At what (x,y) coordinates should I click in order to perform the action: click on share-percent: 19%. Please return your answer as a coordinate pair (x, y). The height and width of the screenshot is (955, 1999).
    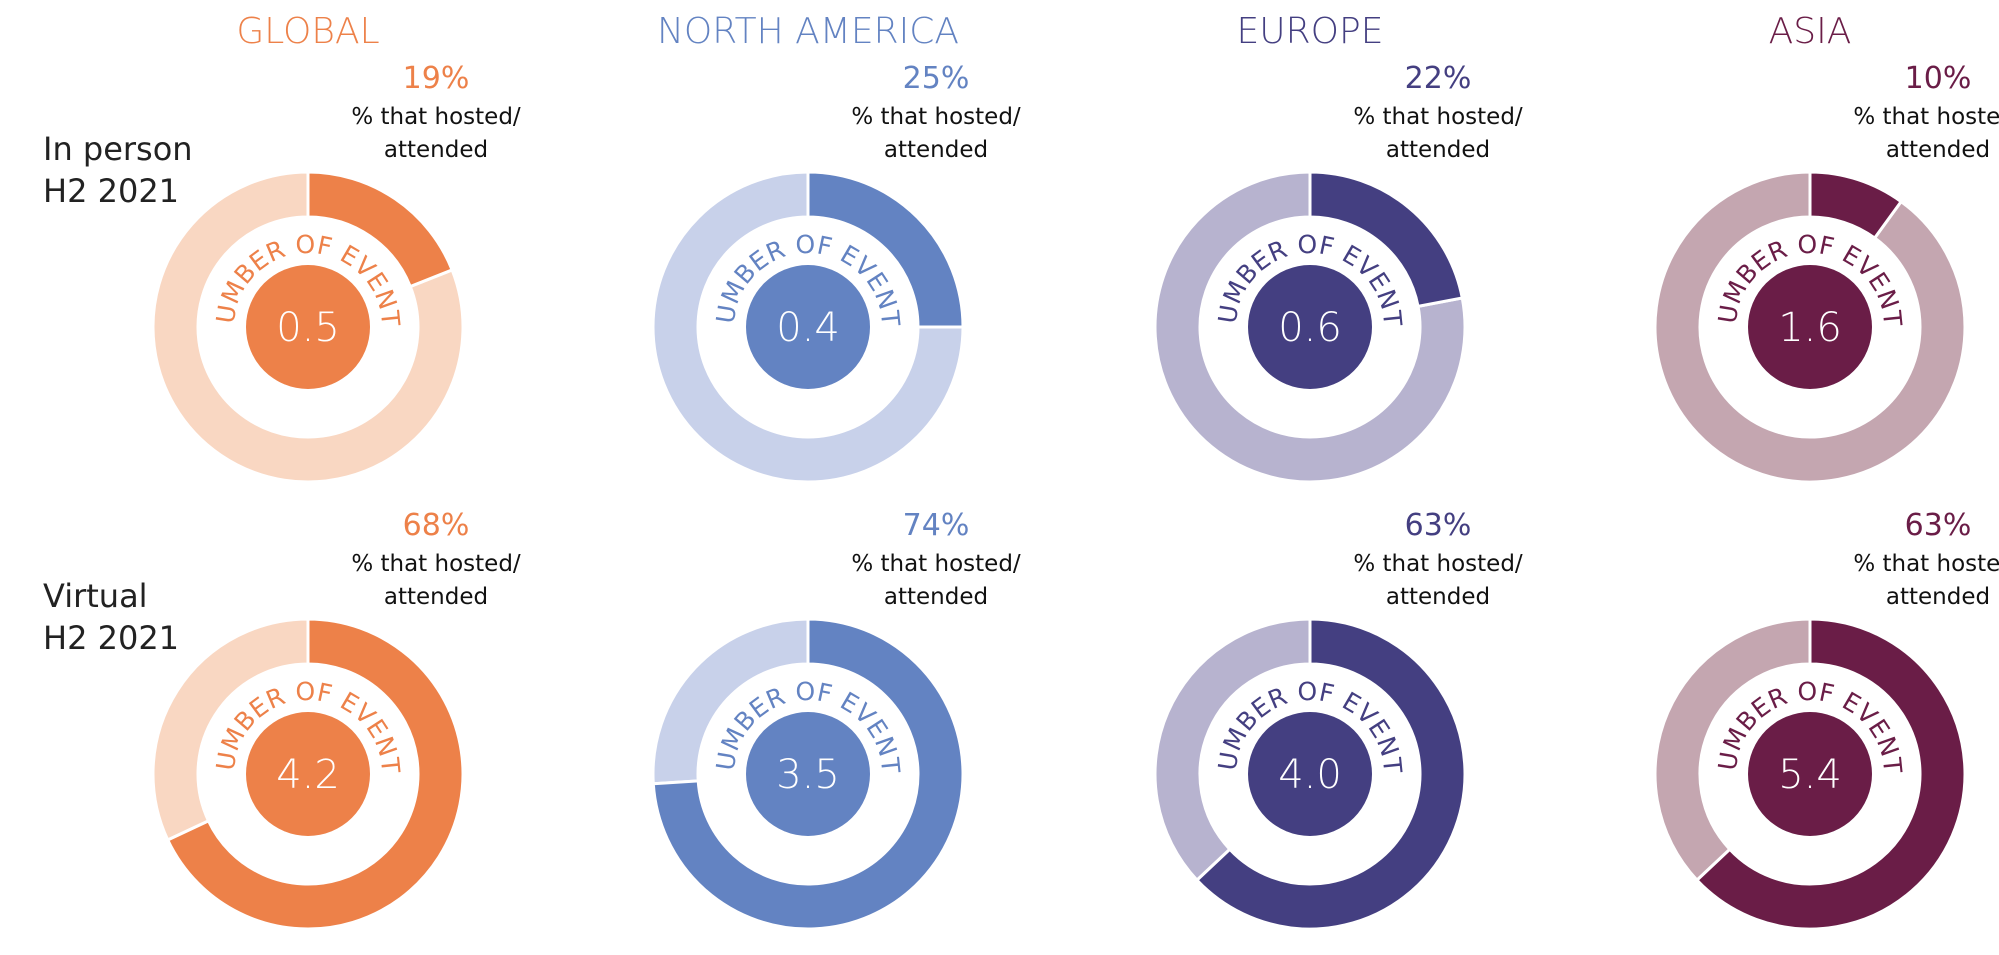
    Looking at the image, I should click on (436, 78).